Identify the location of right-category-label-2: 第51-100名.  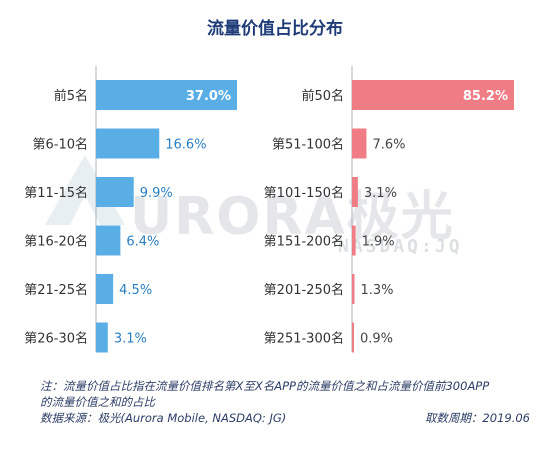
(308, 145).